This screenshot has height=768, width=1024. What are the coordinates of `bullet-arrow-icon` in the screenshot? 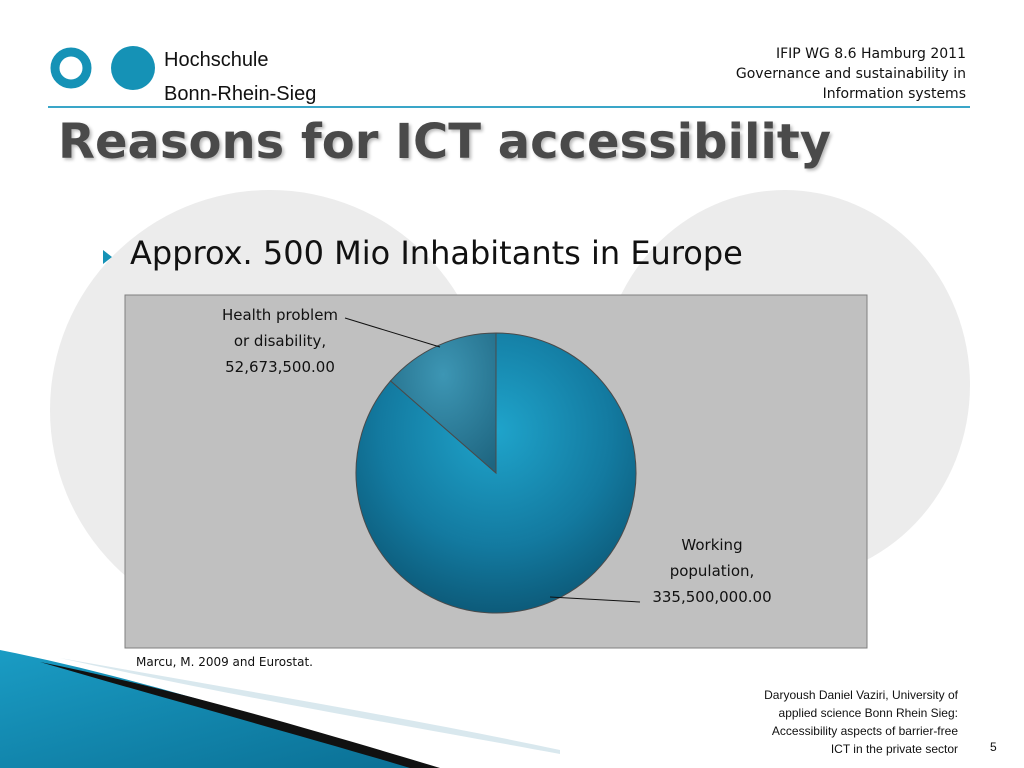 It's located at (107, 257).